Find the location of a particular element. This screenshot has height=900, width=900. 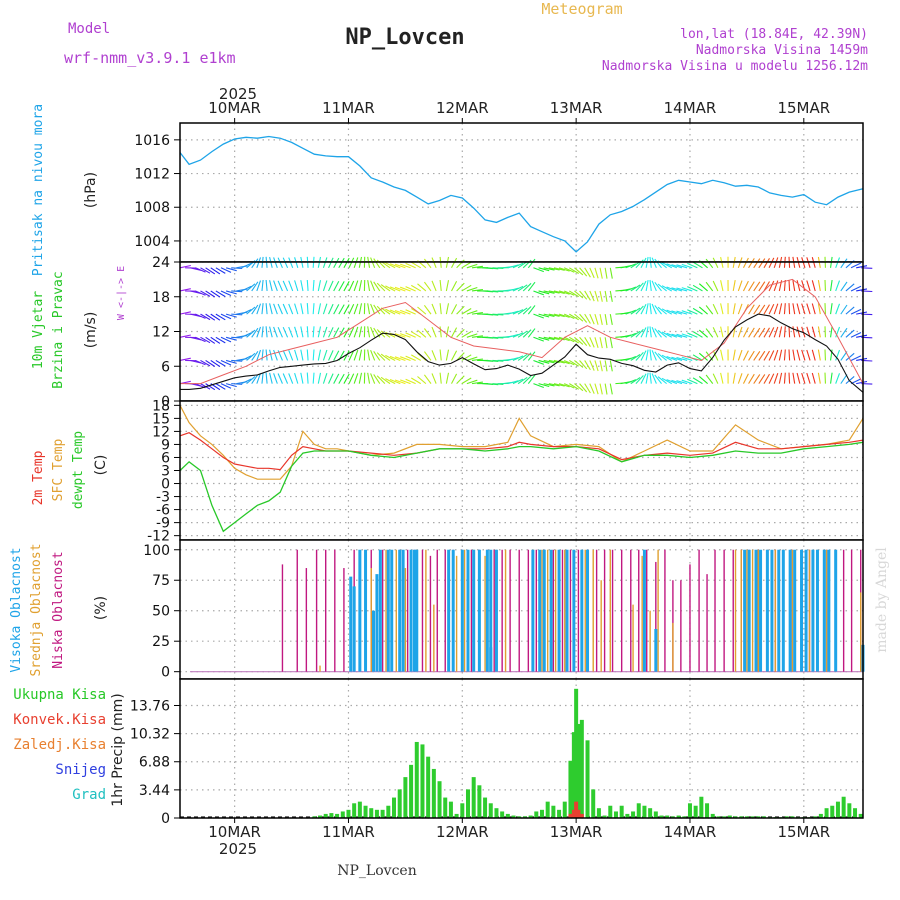

precip-ytick-label: 3.44 is located at coordinates (154, 791).